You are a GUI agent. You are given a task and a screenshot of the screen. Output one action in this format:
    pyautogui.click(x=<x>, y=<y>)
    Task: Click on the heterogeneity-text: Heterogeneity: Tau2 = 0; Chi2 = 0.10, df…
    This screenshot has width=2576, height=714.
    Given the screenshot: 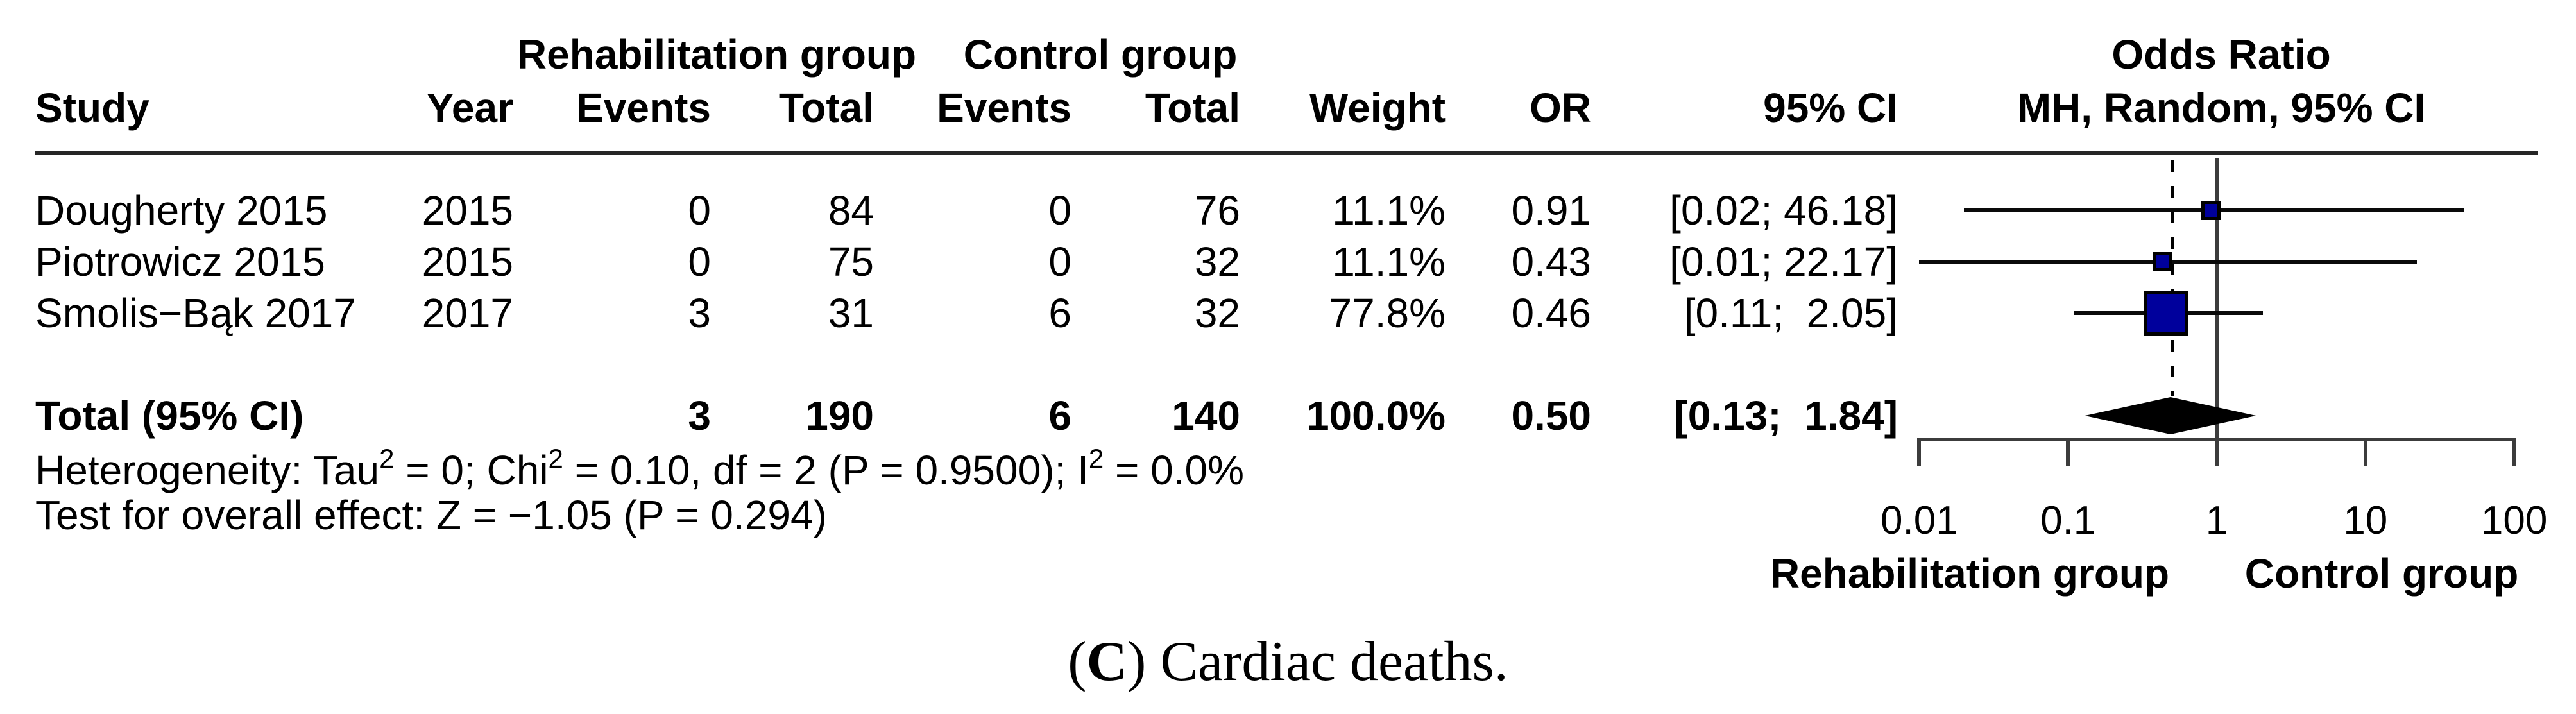 What is the action you would take?
    pyautogui.click(x=640, y=468)
    